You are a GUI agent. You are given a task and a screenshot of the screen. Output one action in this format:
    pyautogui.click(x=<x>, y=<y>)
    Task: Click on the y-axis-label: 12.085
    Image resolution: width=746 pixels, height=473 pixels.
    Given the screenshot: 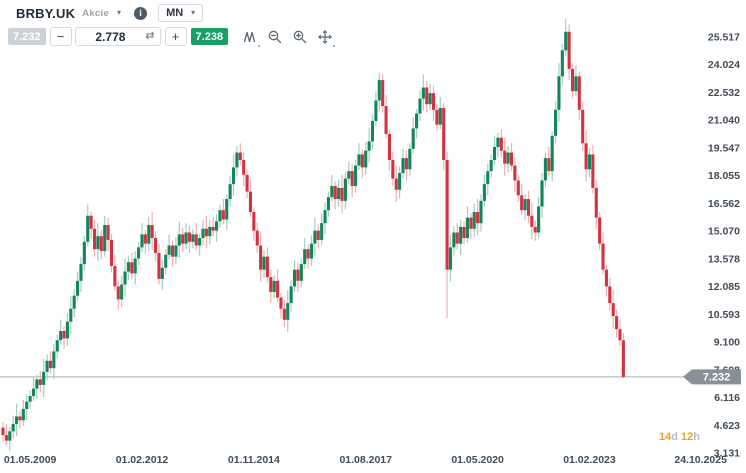 What is the action you would take?
    pyautogui.click(x=724, y=287)
    